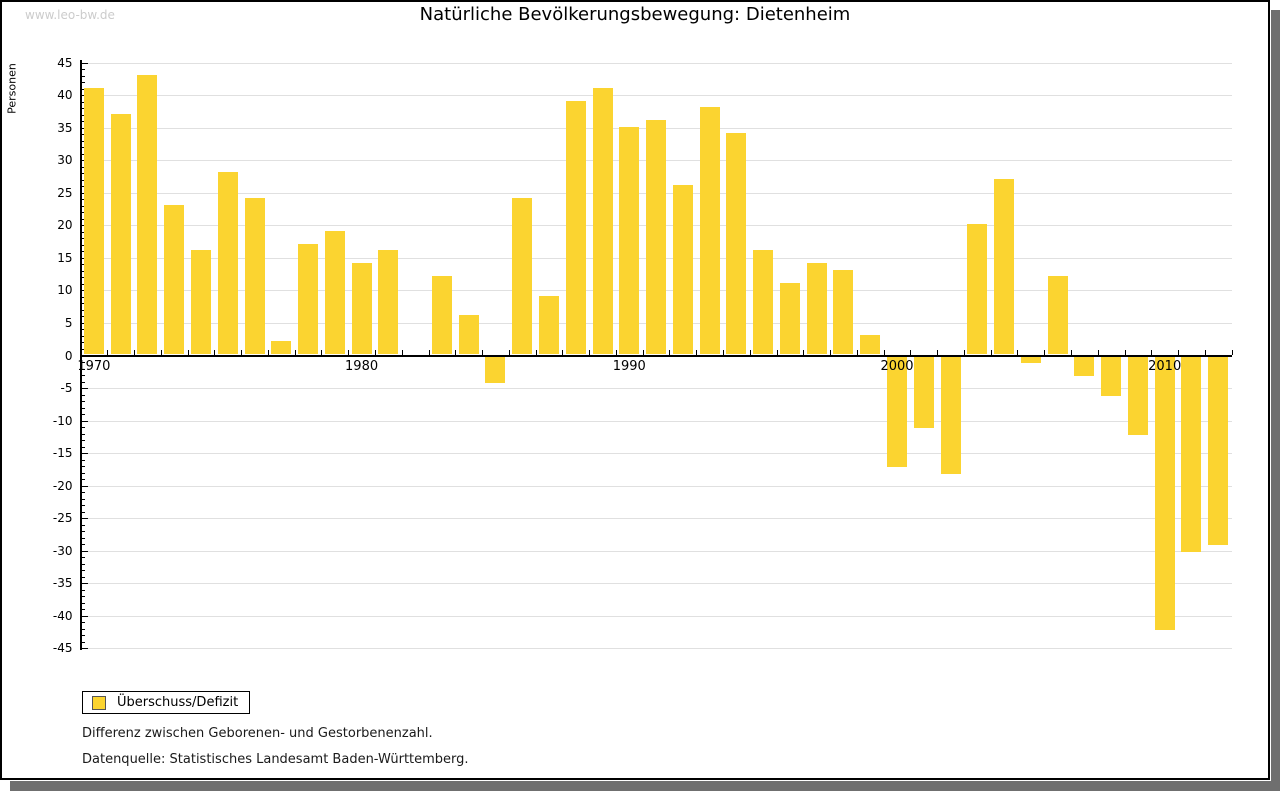  Describe the element at coordinates (147, 214) in the screenshot. I see `bar-1972` at that location.